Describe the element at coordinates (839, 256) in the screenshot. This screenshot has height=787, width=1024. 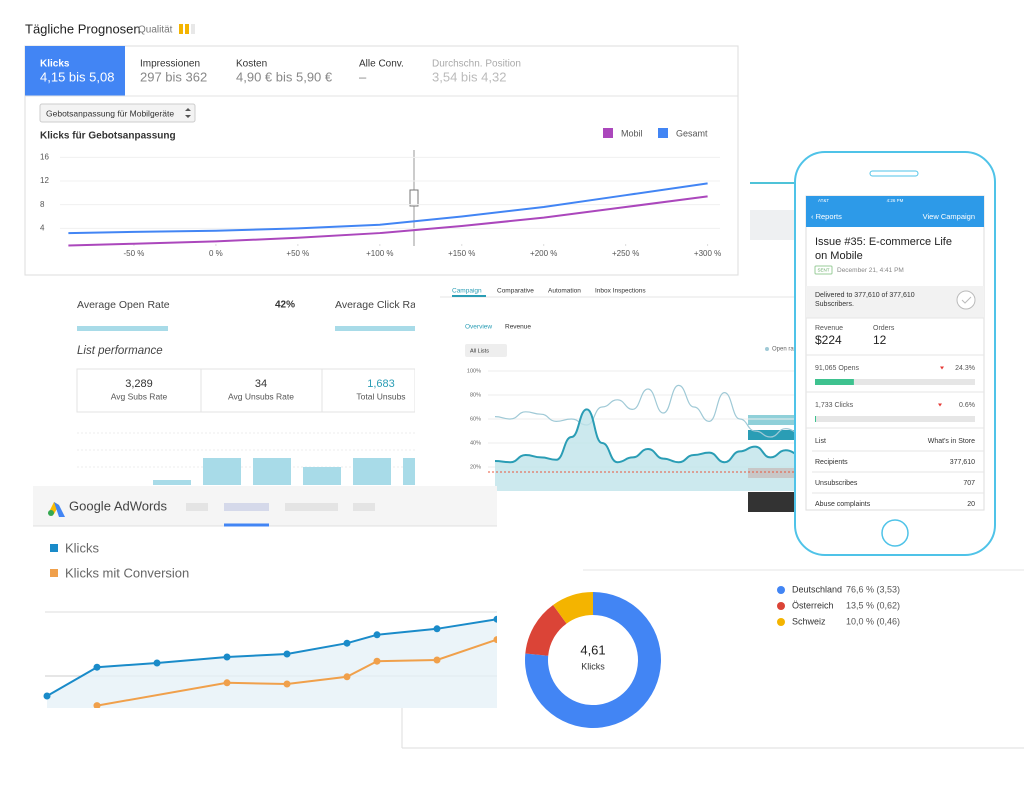
I see `campaign-title: on Mobile` at that location.